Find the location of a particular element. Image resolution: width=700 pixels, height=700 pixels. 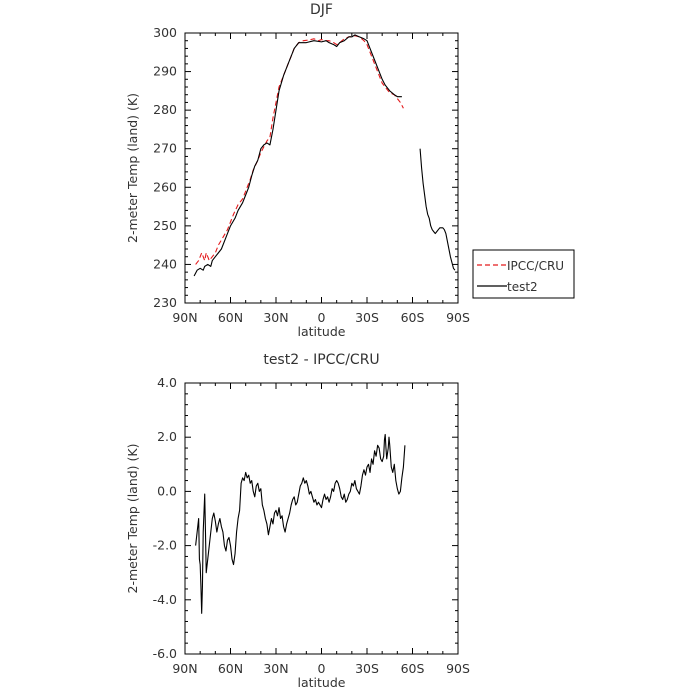

chart-title: test2 - IPCC/CRU is located at coordinates (321, 360).